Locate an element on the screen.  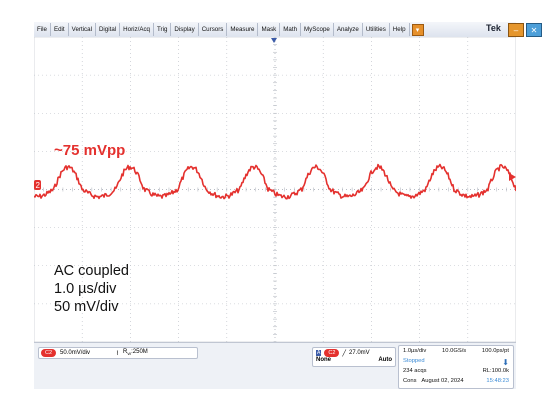
point-spacing: 100.0ps/pt is located at coordinates (495, 351).